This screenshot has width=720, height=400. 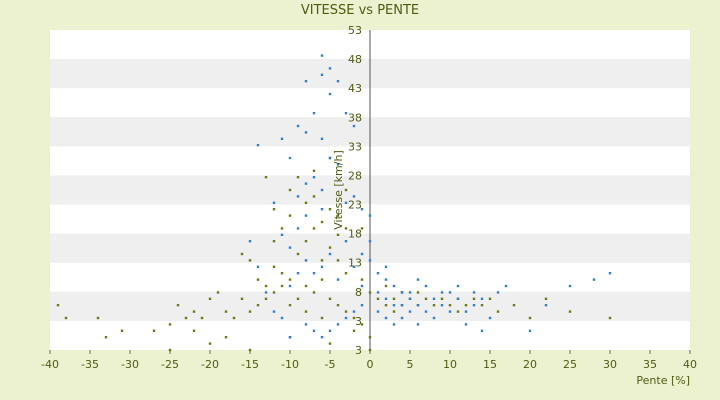 I want to click on y-tick-label: 28, so click(x=355, y=175).